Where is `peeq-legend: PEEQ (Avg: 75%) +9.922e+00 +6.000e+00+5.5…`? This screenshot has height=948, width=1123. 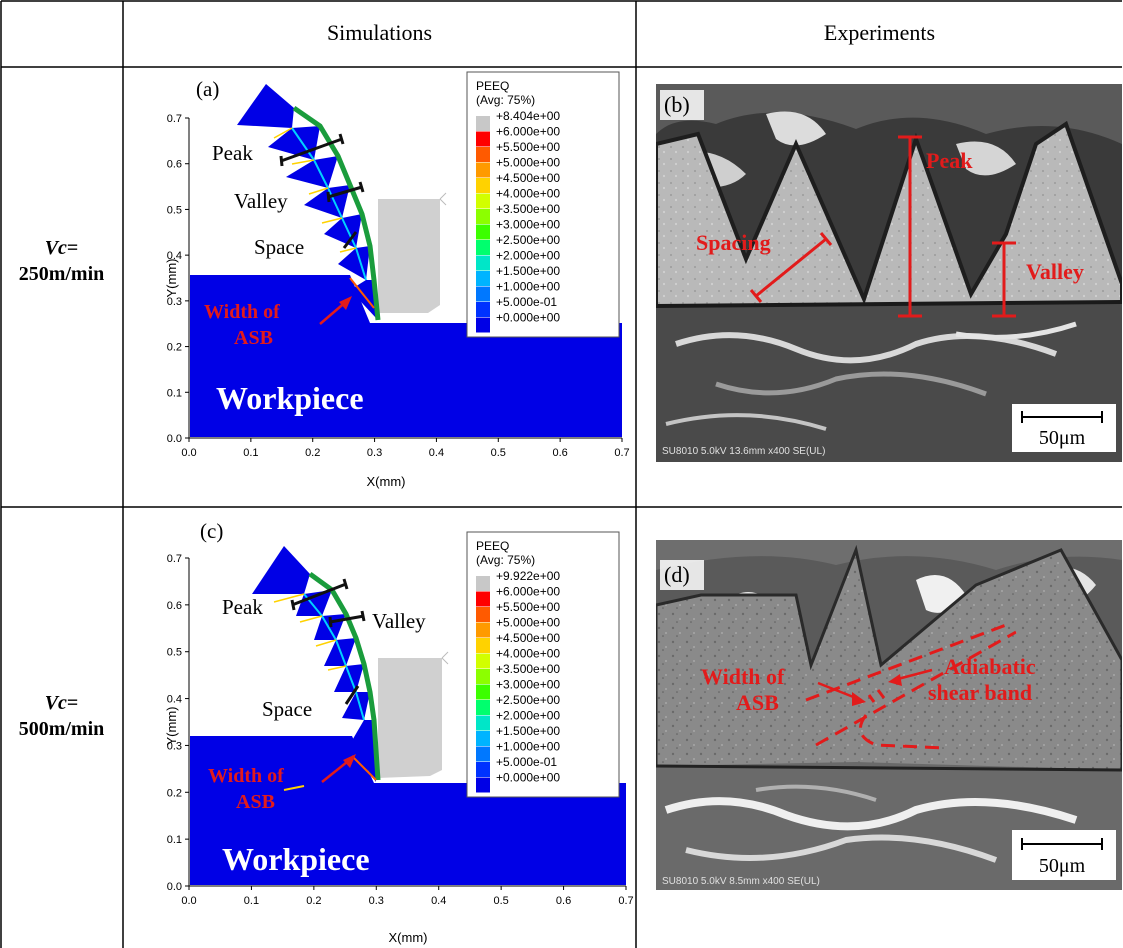
peeq-legend: PEEQ (Avg: 75%) +9.922e+00 +6.000e+00+5.5… is located at coordinates (543, 664).